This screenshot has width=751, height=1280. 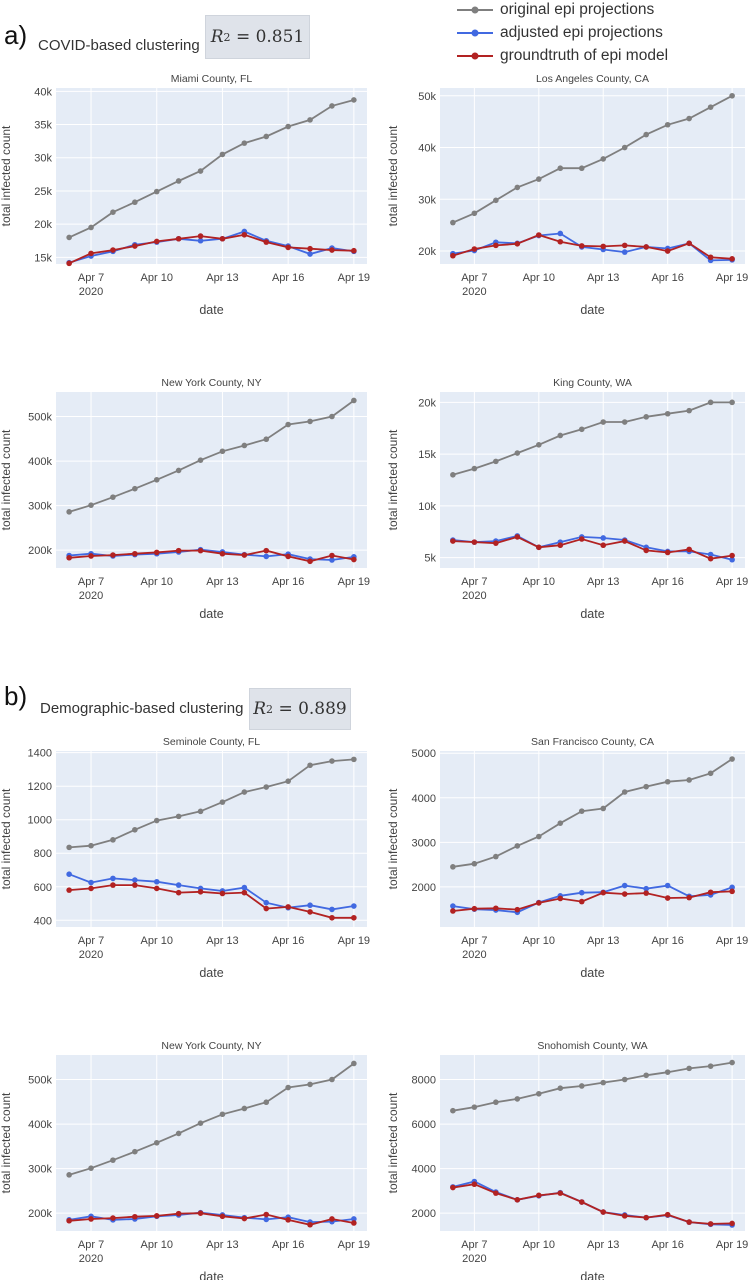 I want to click on y-tick-label: 8000, so click(x=424, y=1081).